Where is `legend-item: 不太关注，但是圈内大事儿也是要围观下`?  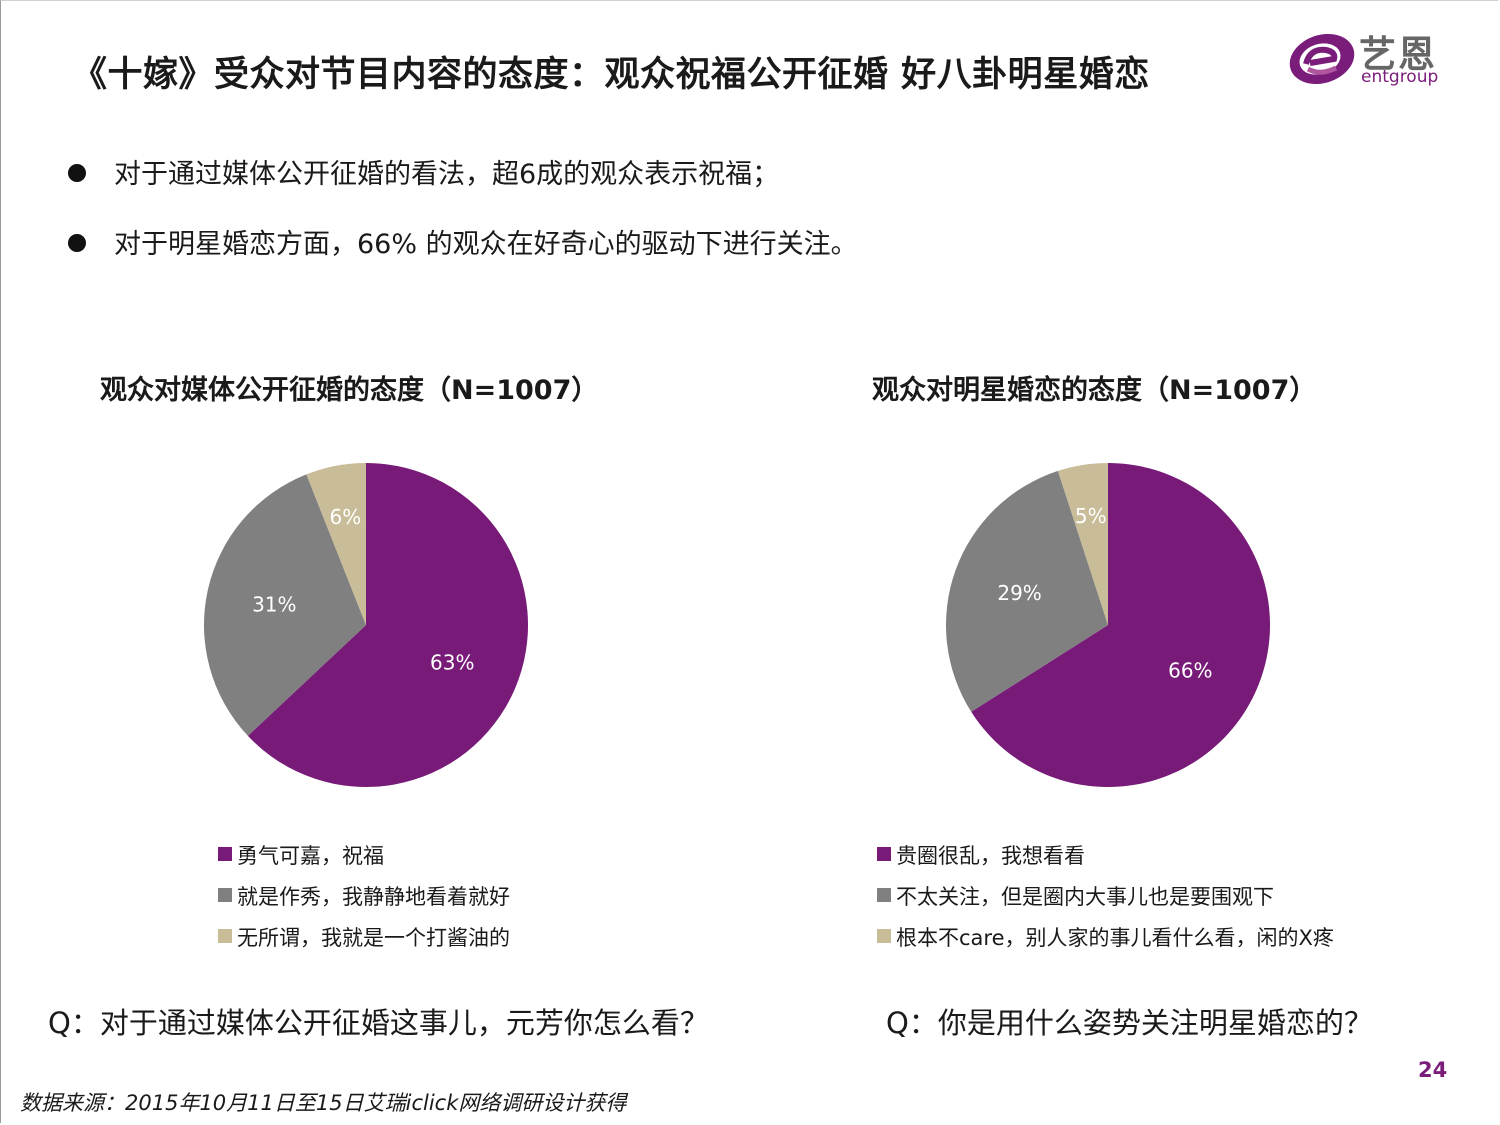
legend-item: 不太关注，但是圈内大事儿也是要围观下 is located at coordinates (1105, 901).